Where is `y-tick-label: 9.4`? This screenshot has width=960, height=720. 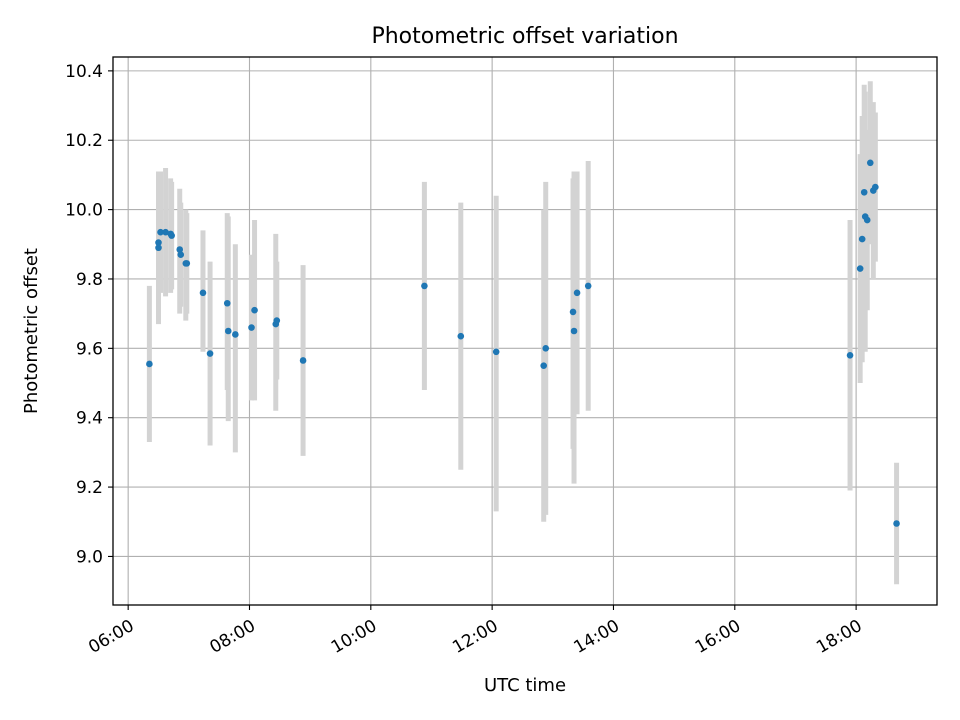 y-tick-label: 9.4 is located at coordinates (89, 419).